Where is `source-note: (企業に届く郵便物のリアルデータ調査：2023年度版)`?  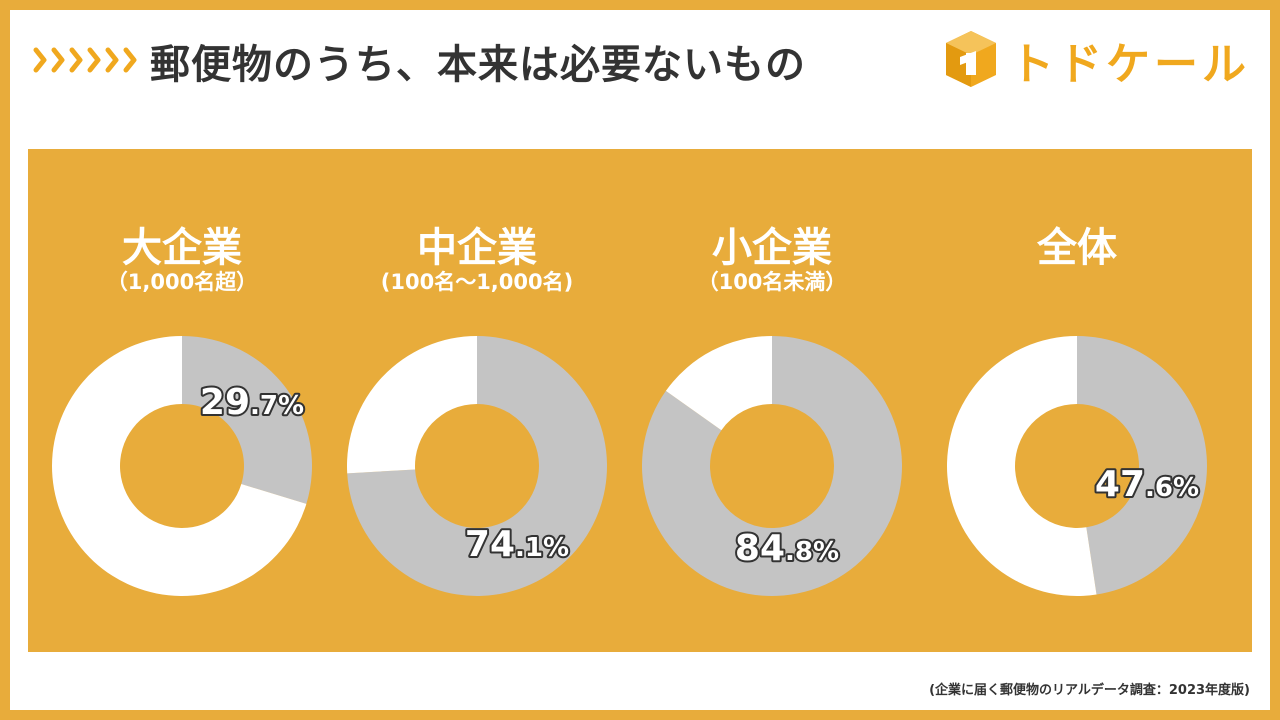 source-note: (企業に届く郵便物のリアルデータ調査：2023年度版) is located at coordinates (1089, 690).